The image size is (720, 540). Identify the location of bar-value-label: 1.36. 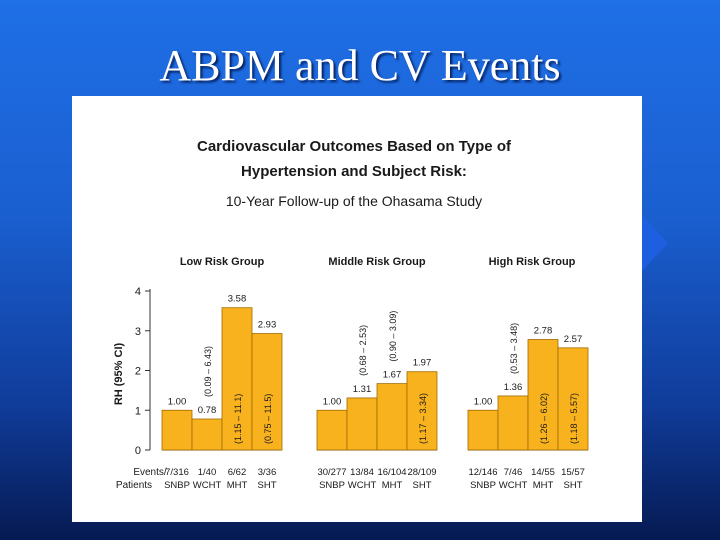
(513, 387).